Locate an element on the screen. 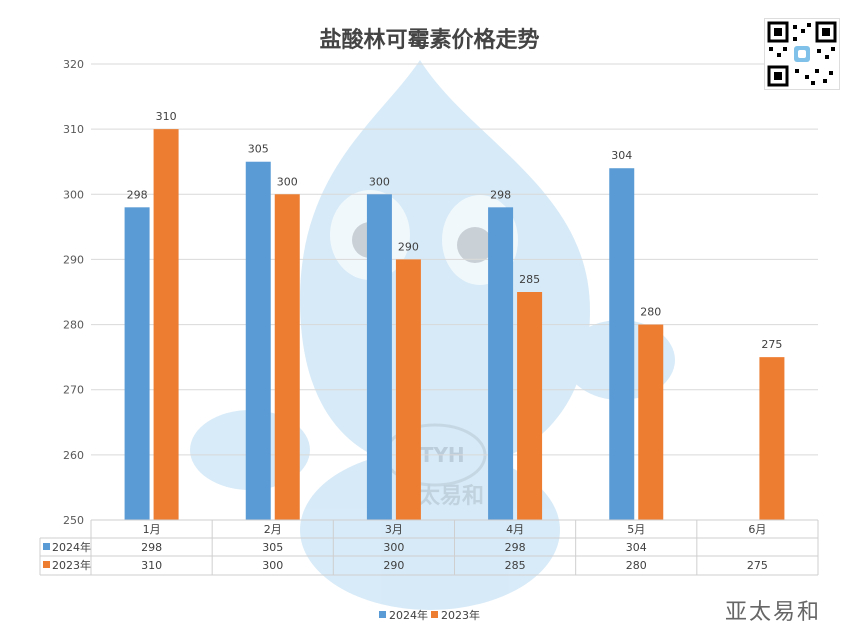 The image size is (859, 641). x-tick-label: 1月 is located at coordinates (152, 529).